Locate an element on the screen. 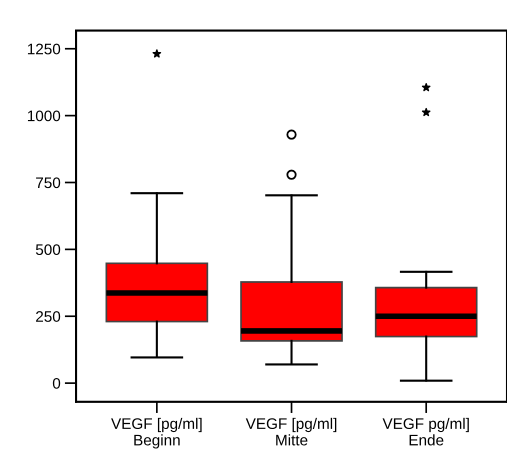 The width and height of the screenshot is (507, 470). y-tick-label: 250 is located at coordinates (48, 316).